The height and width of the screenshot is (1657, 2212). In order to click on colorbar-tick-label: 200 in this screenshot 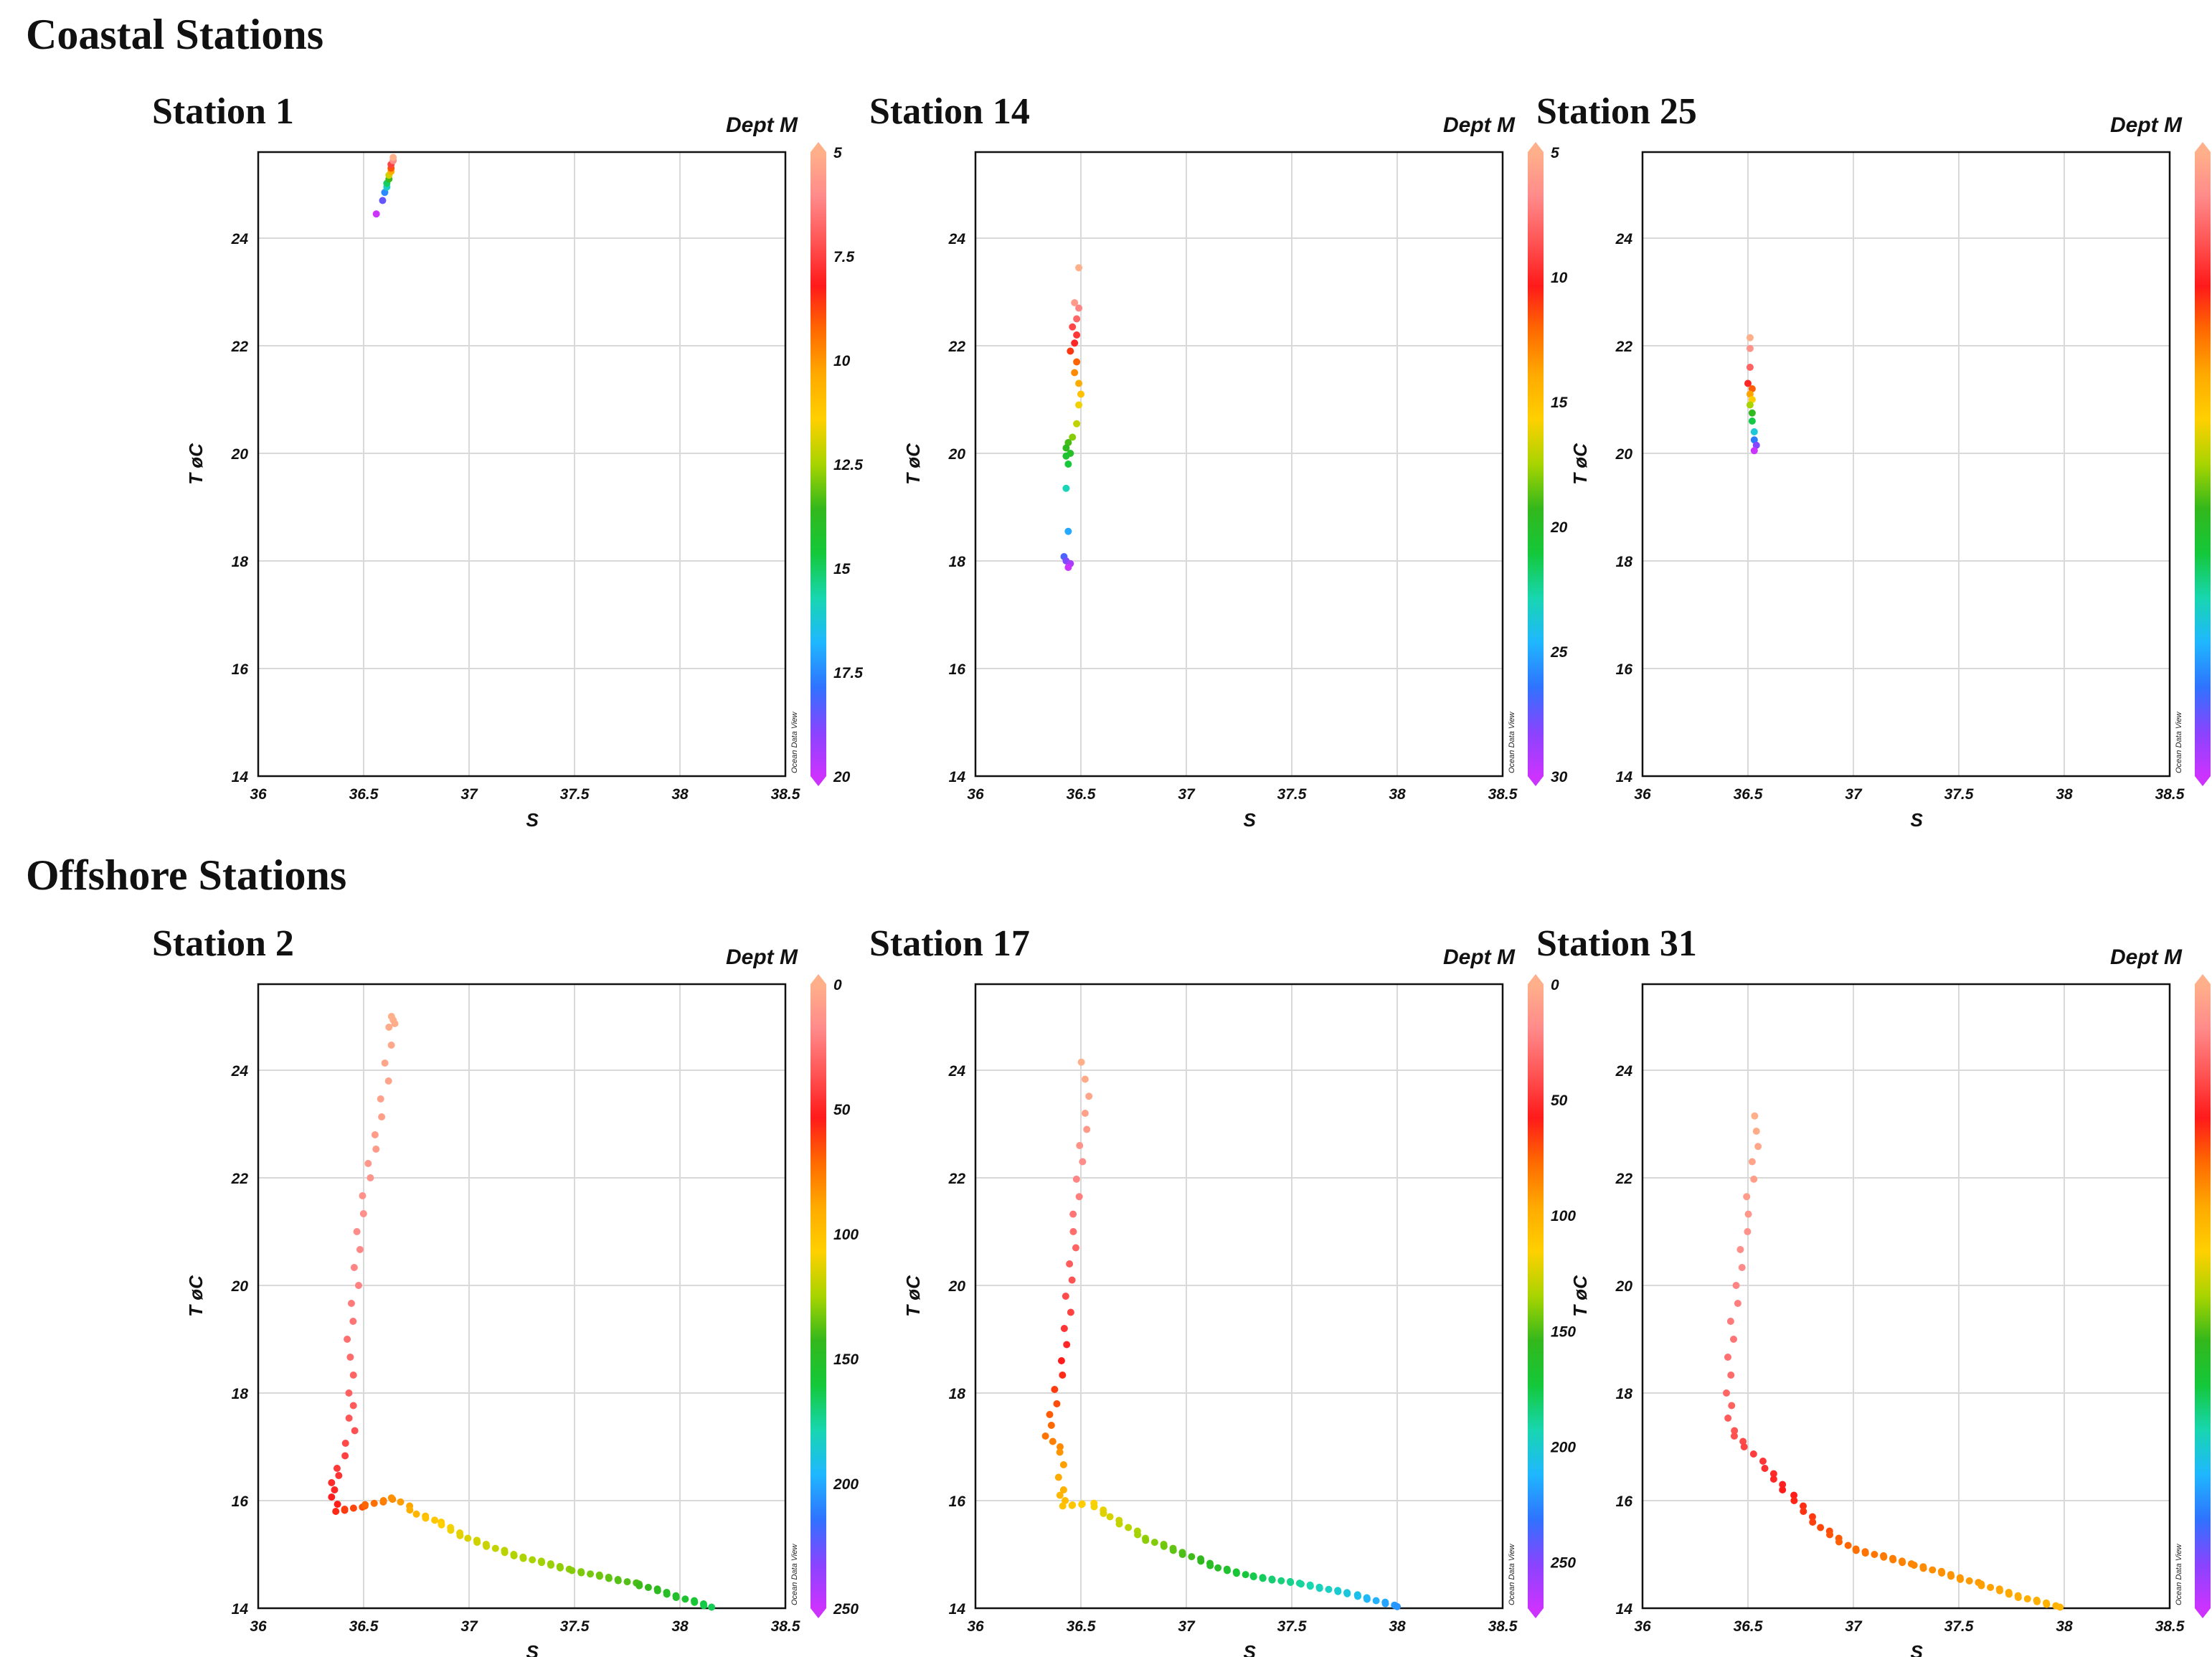, I will do `click(1563, 1447)`.